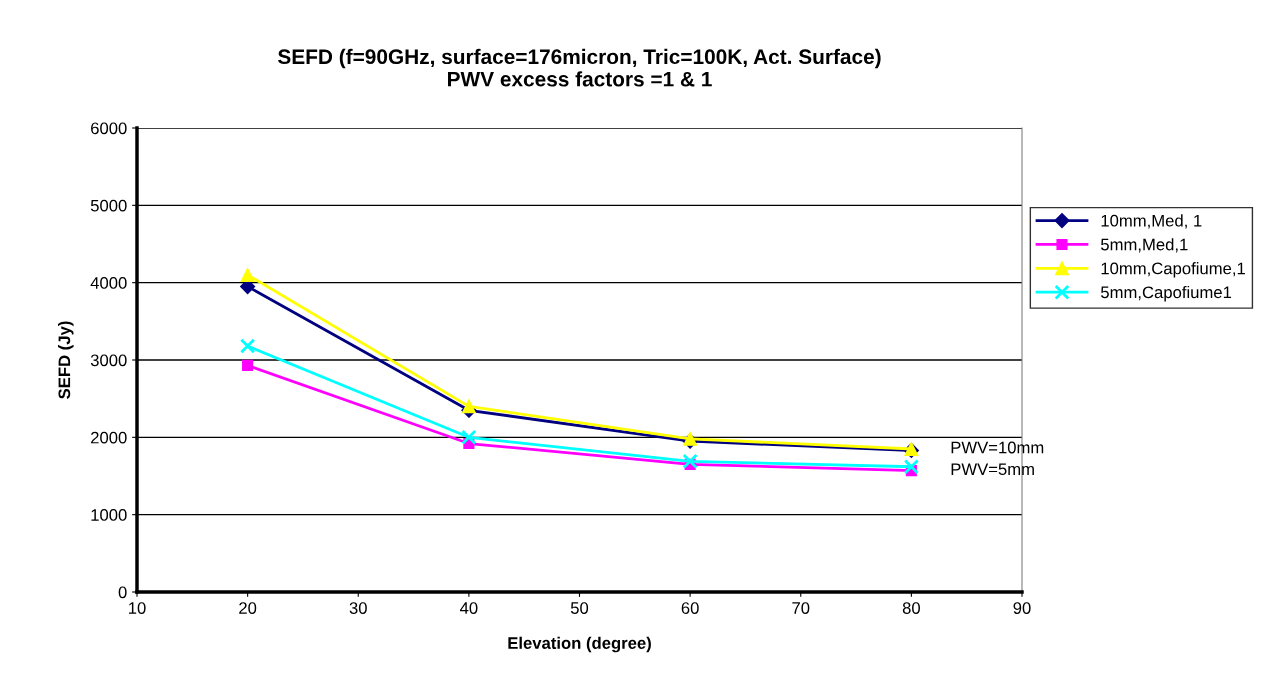  What do you see at coordinates (1166, 293) in the screenshot?
I see `legend-label: 5mm,Capofiume1` at bounding box center [1166, 293].